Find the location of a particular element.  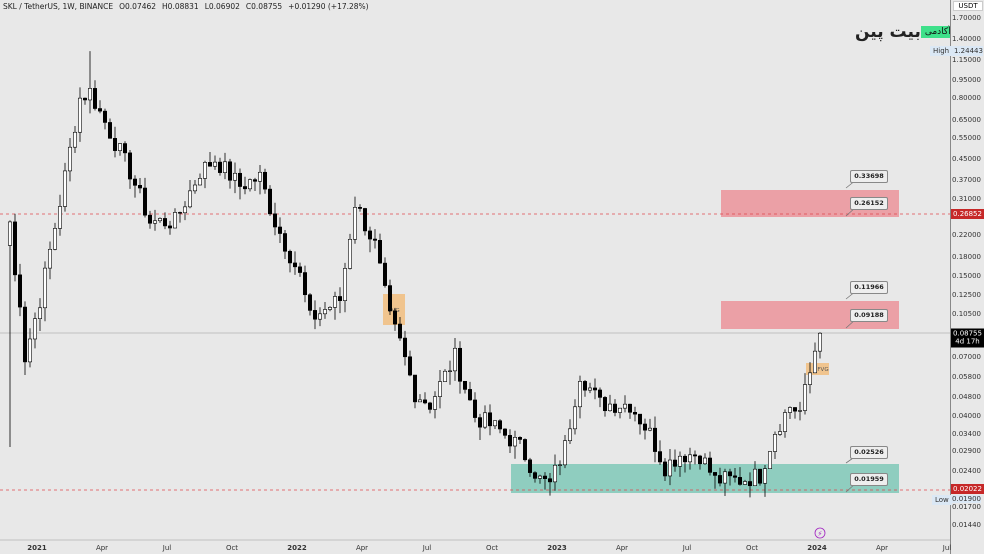

time-tick: 2021 is located at coordinates (37, 548).